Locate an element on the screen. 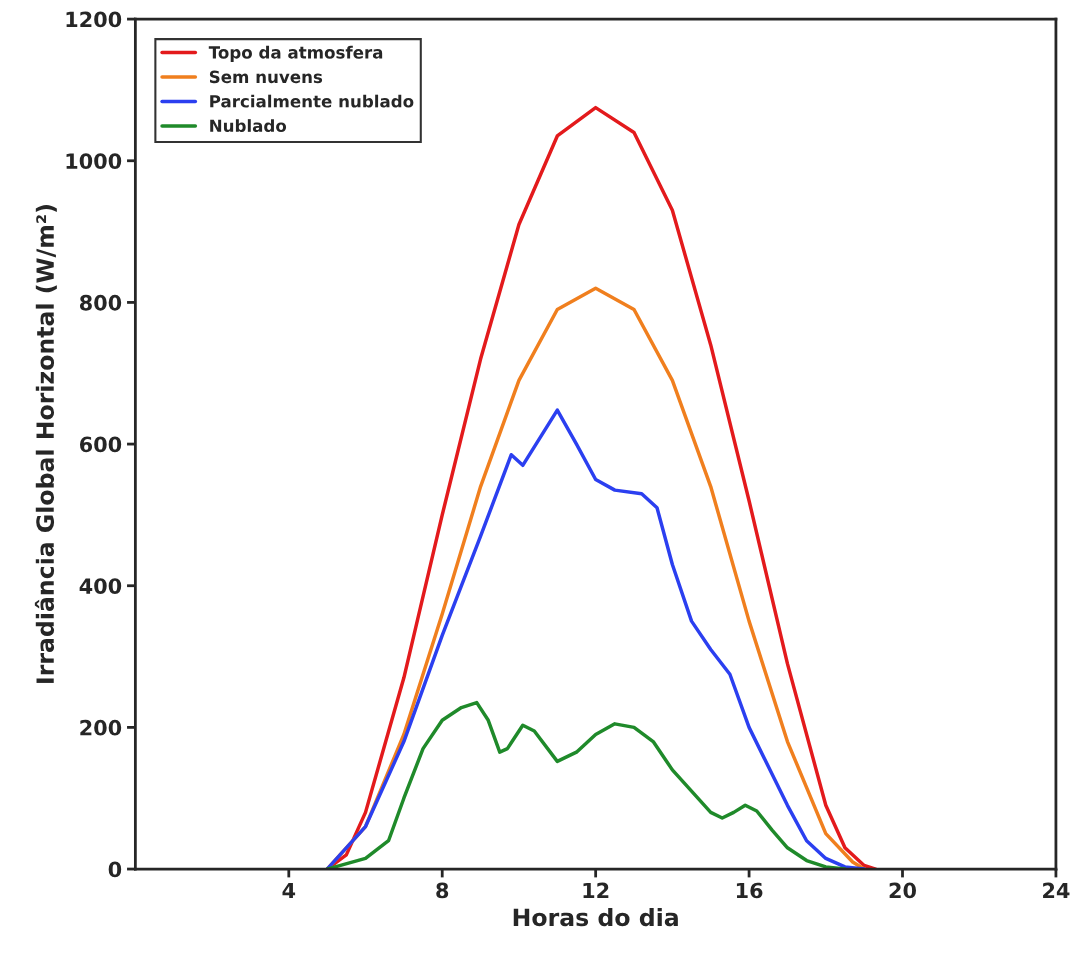 The image size is (1083, 955). legend-label: Parcialmente nublado is located at coordinates (312, 101).